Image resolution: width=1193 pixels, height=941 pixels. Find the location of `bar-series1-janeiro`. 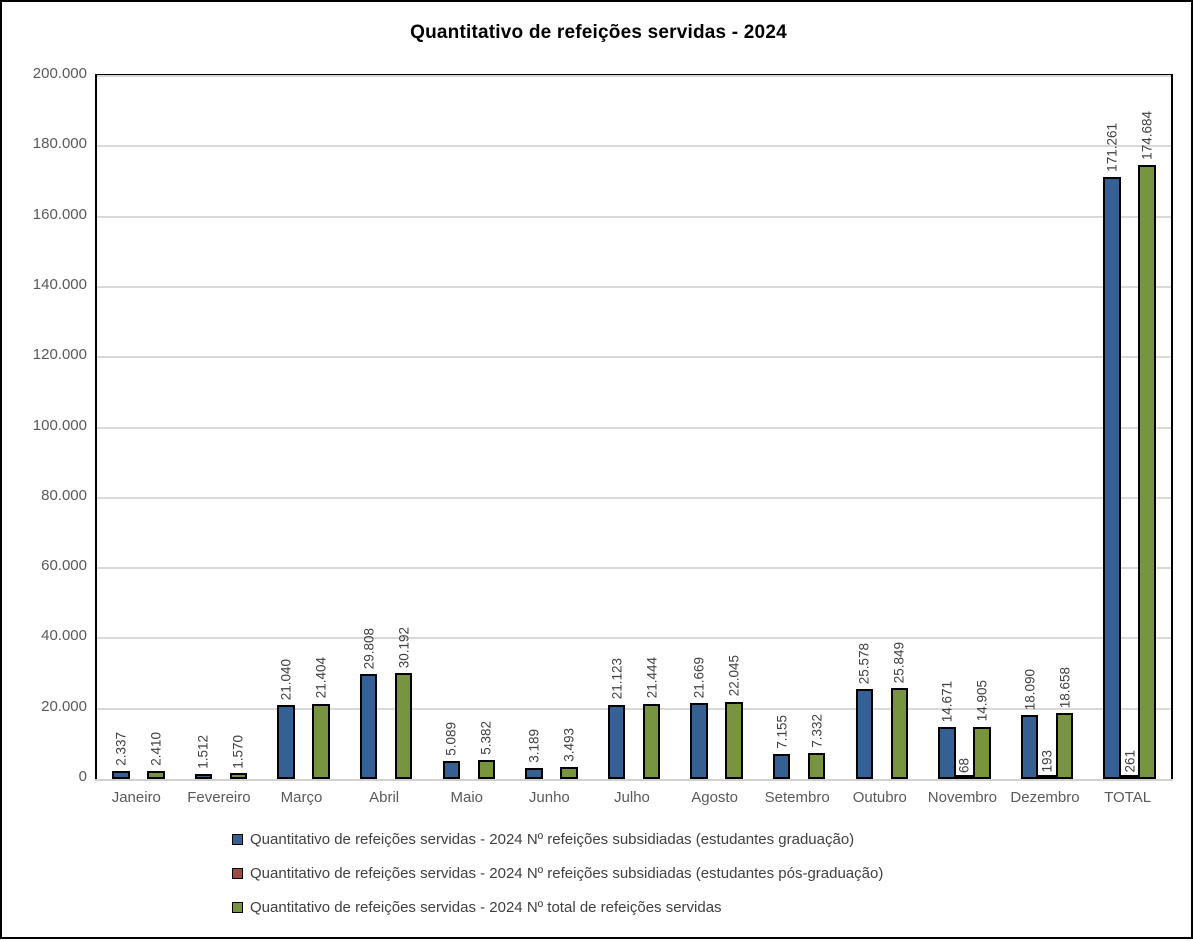

bar-series1-janeiro is located at coordinates (121, 774).